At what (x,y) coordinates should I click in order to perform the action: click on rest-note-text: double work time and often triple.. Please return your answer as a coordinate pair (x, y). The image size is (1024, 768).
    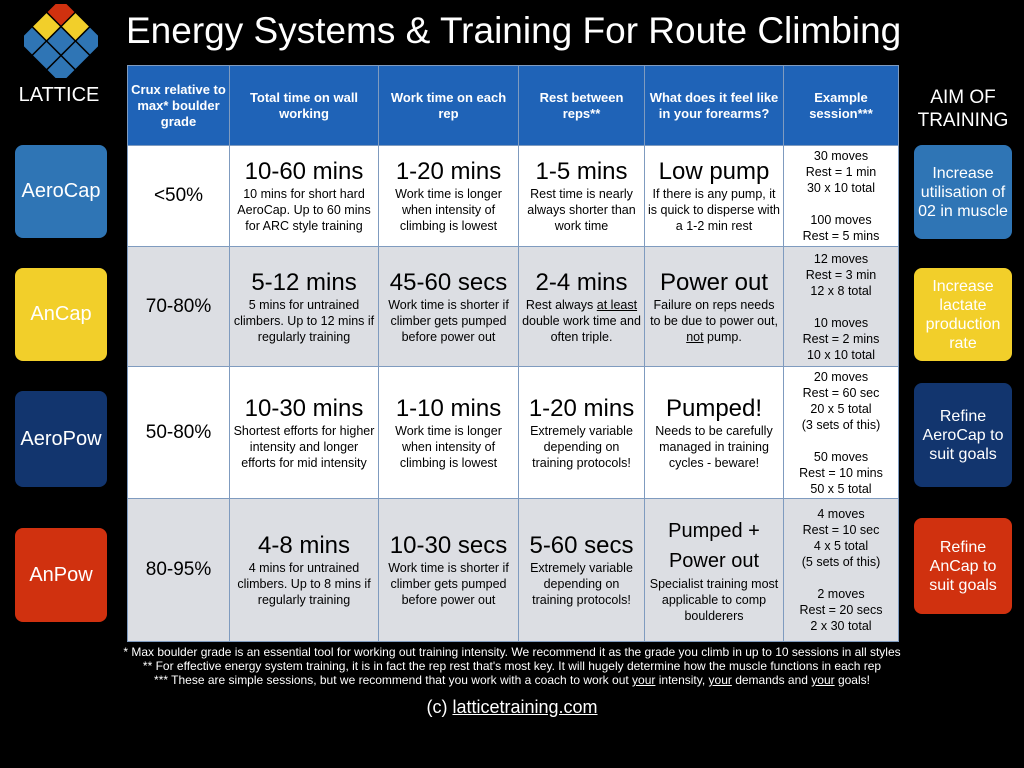
    Looking at the image, I should click on (581, 328).